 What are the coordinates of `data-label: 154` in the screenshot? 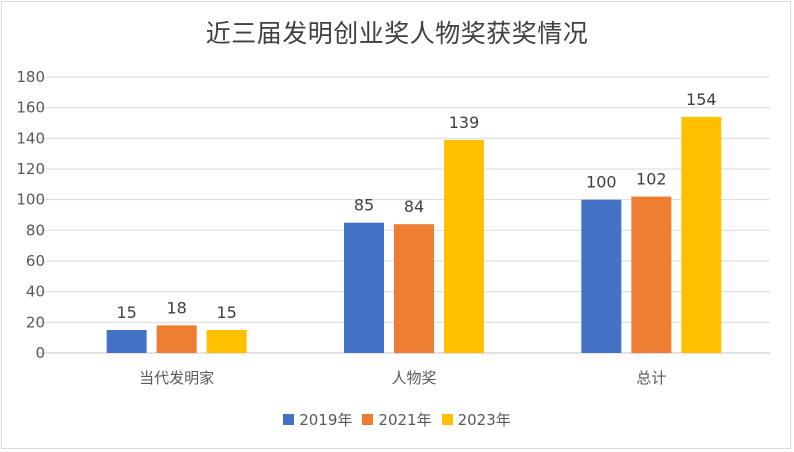 It's located at (701, 99).